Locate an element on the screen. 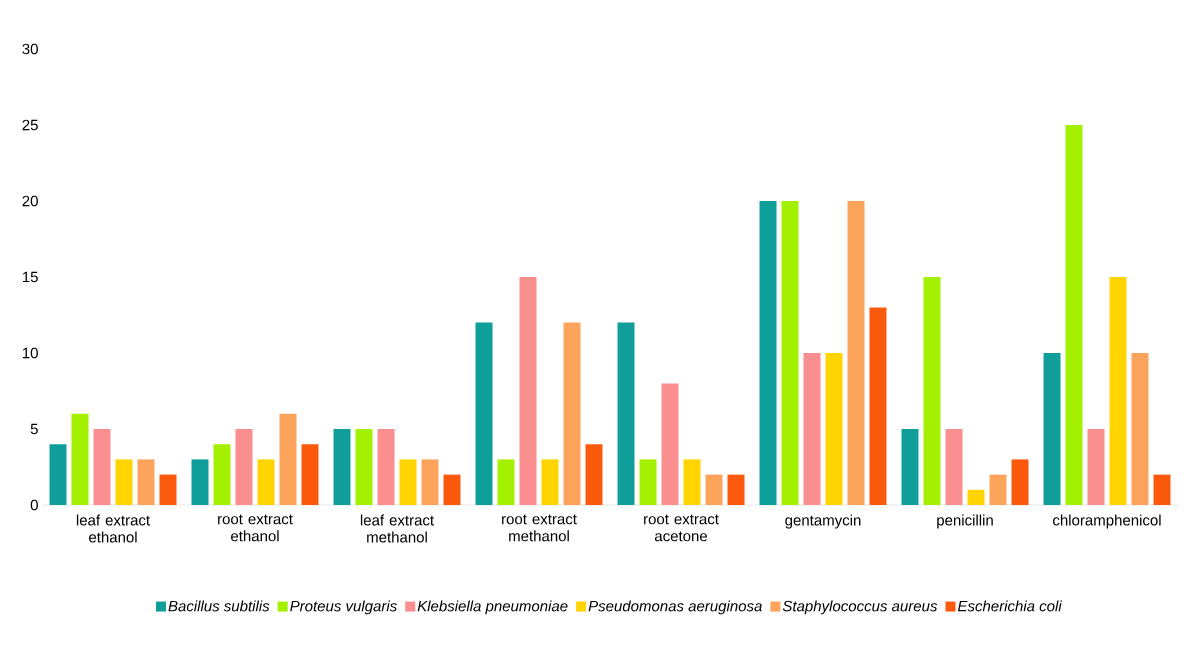 The image size is (1184, 645). legend-label: Escherichia coli is located at coordinates (1009, 606).